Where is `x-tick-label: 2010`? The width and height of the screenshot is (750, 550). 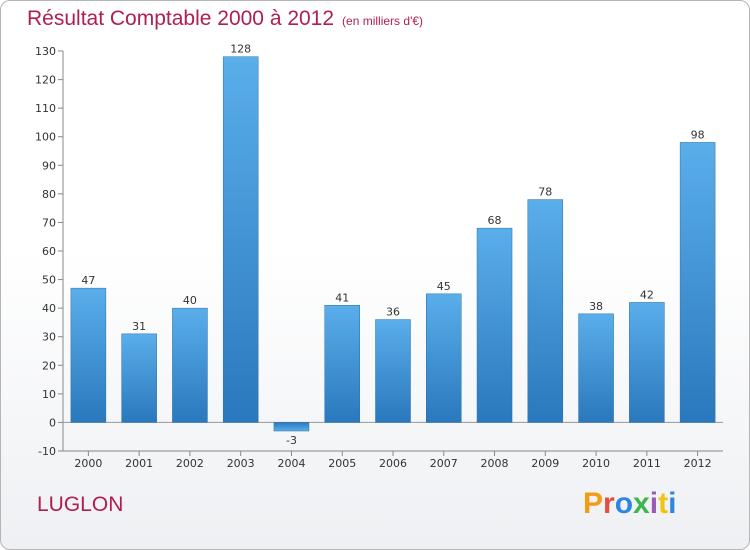
x-tick-label: 2010 is located at coordinates (596, 463).